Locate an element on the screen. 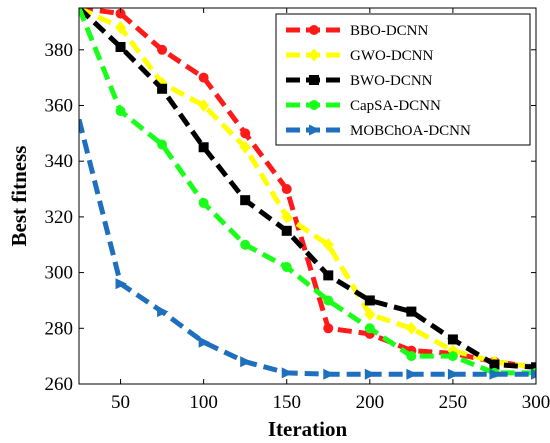 Image resolution: width=550 pixels, height=443 pixels. y-tick-label: 300 is located at coordinates (59, 273).